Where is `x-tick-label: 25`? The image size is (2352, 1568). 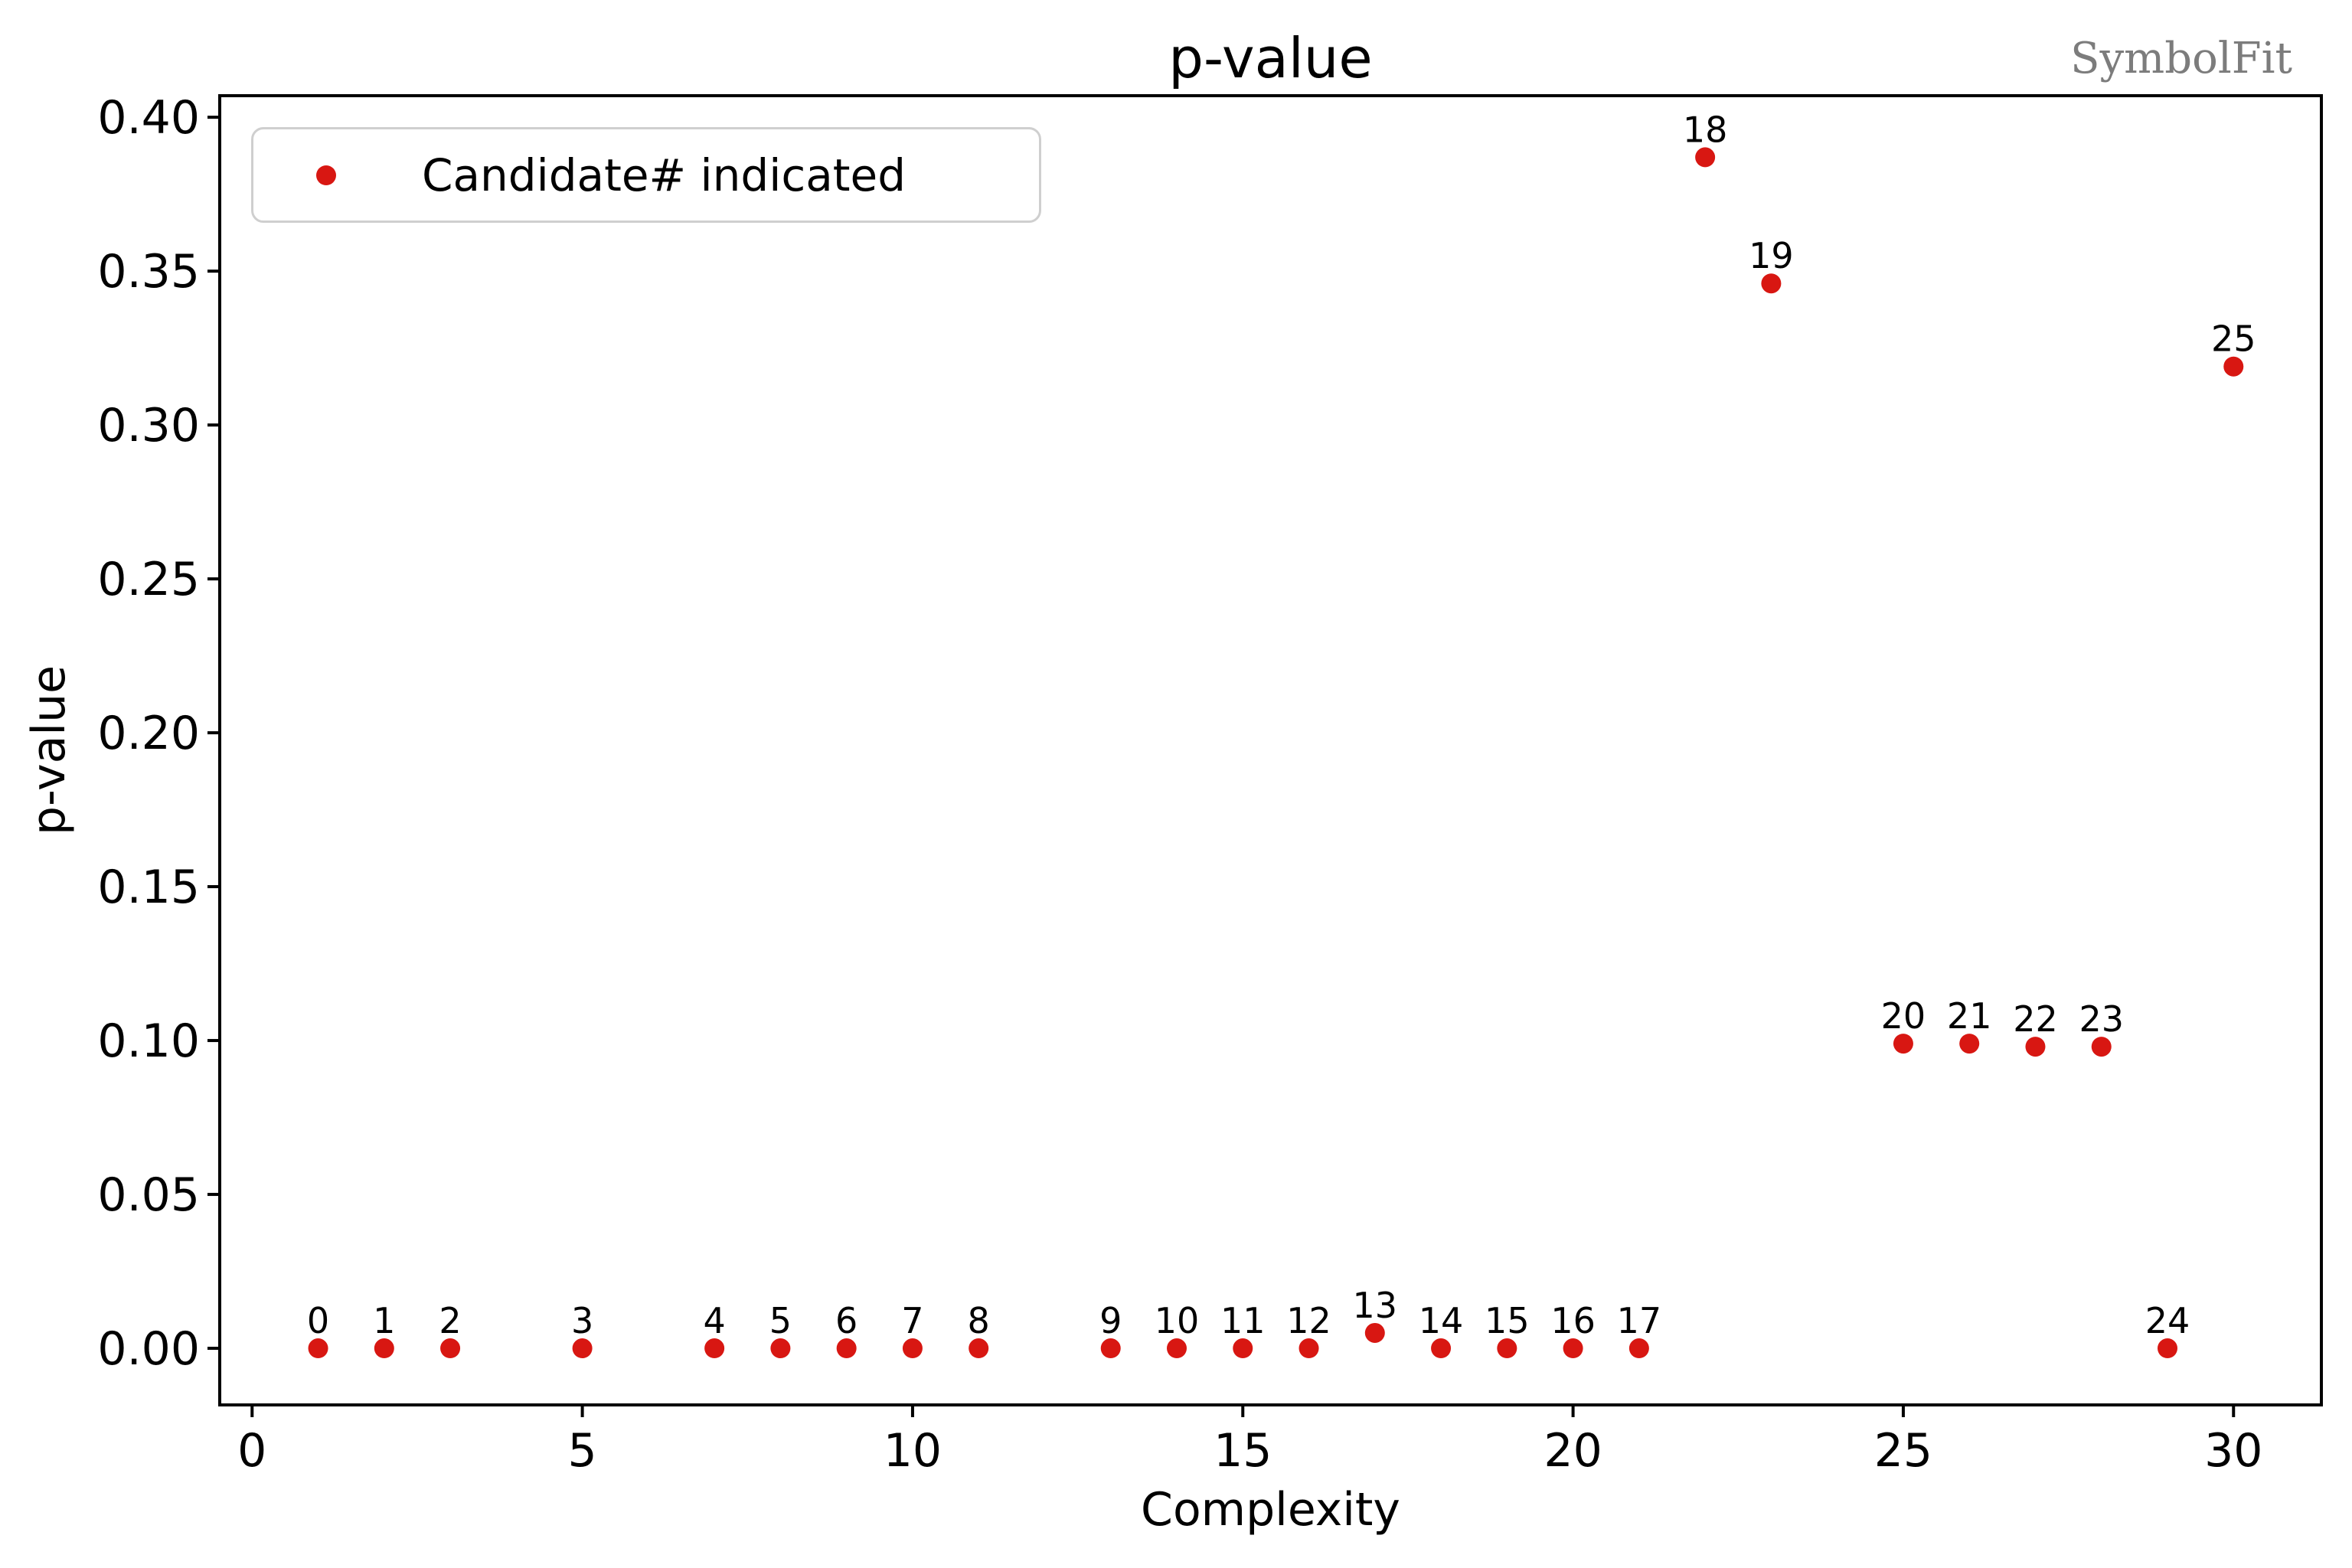 x-tick-label: 25 is located at coordinates (1903, 1451).